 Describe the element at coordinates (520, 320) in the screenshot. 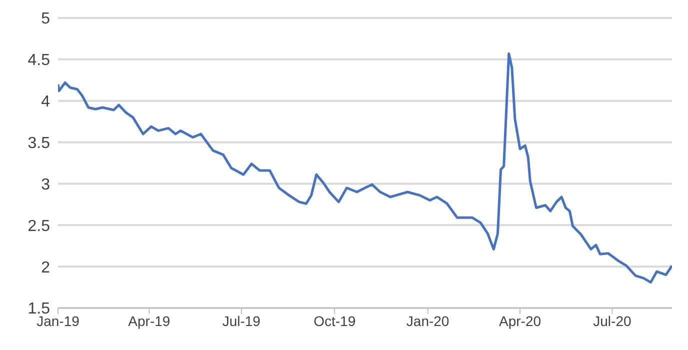

I see `x-tick-label: Apr-20` at that location.